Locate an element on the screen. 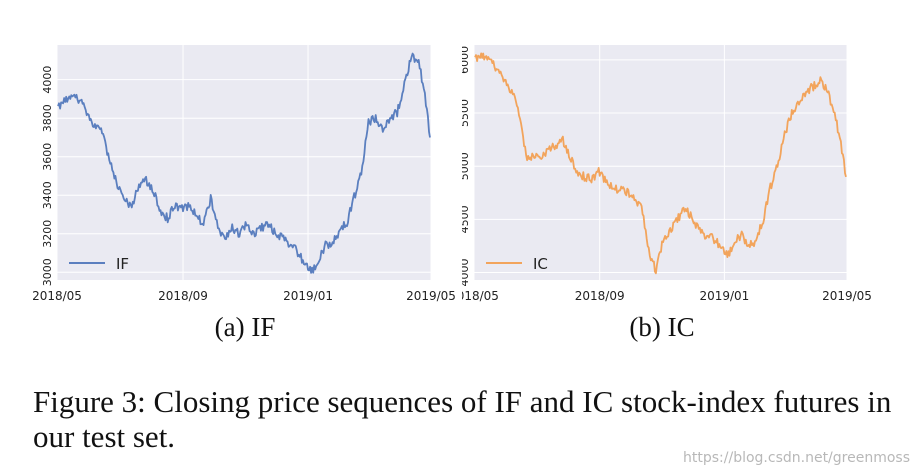 This screenshot has width=924, height=476. legend-label: IF is located at coordinates (122, 264).